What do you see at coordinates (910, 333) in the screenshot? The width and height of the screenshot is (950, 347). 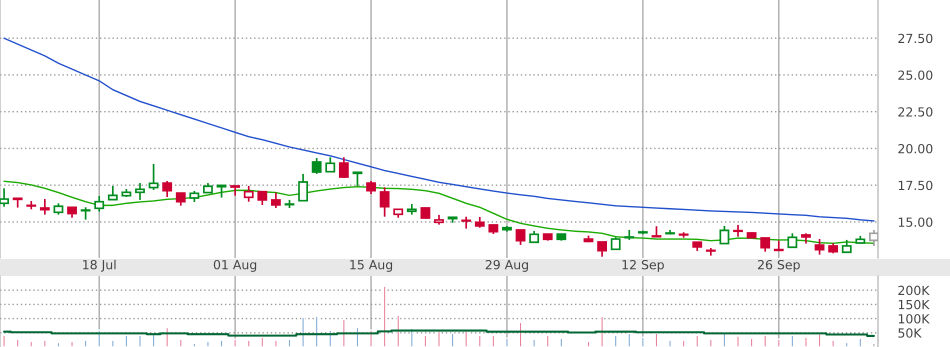 I see `y-tick-label: 50K` at bounding box center [910, 333].